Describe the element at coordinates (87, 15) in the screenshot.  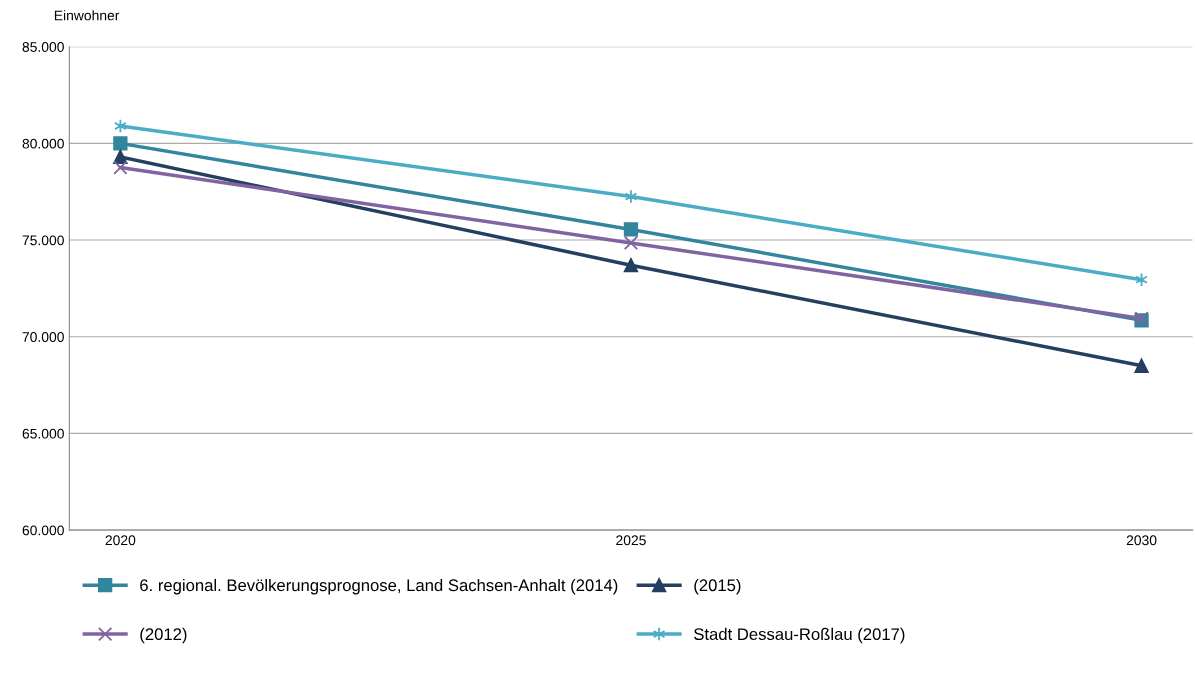
I see `y-axis-title: Einwohner` at that location.